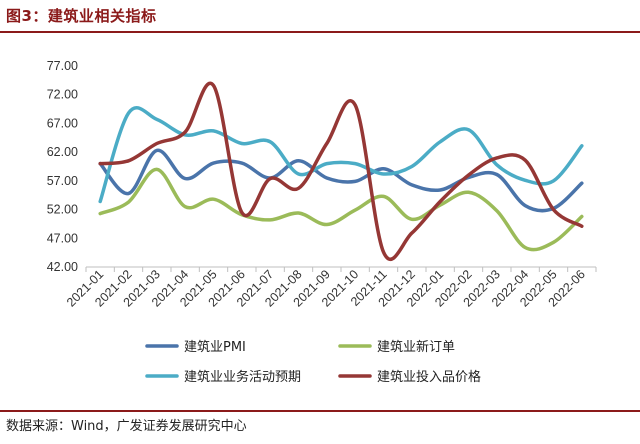 The image size is (640, 444). Describe the element at coordinates (62, 95) in the screenshot. I see `y-tick-label: 72.00` at that location.